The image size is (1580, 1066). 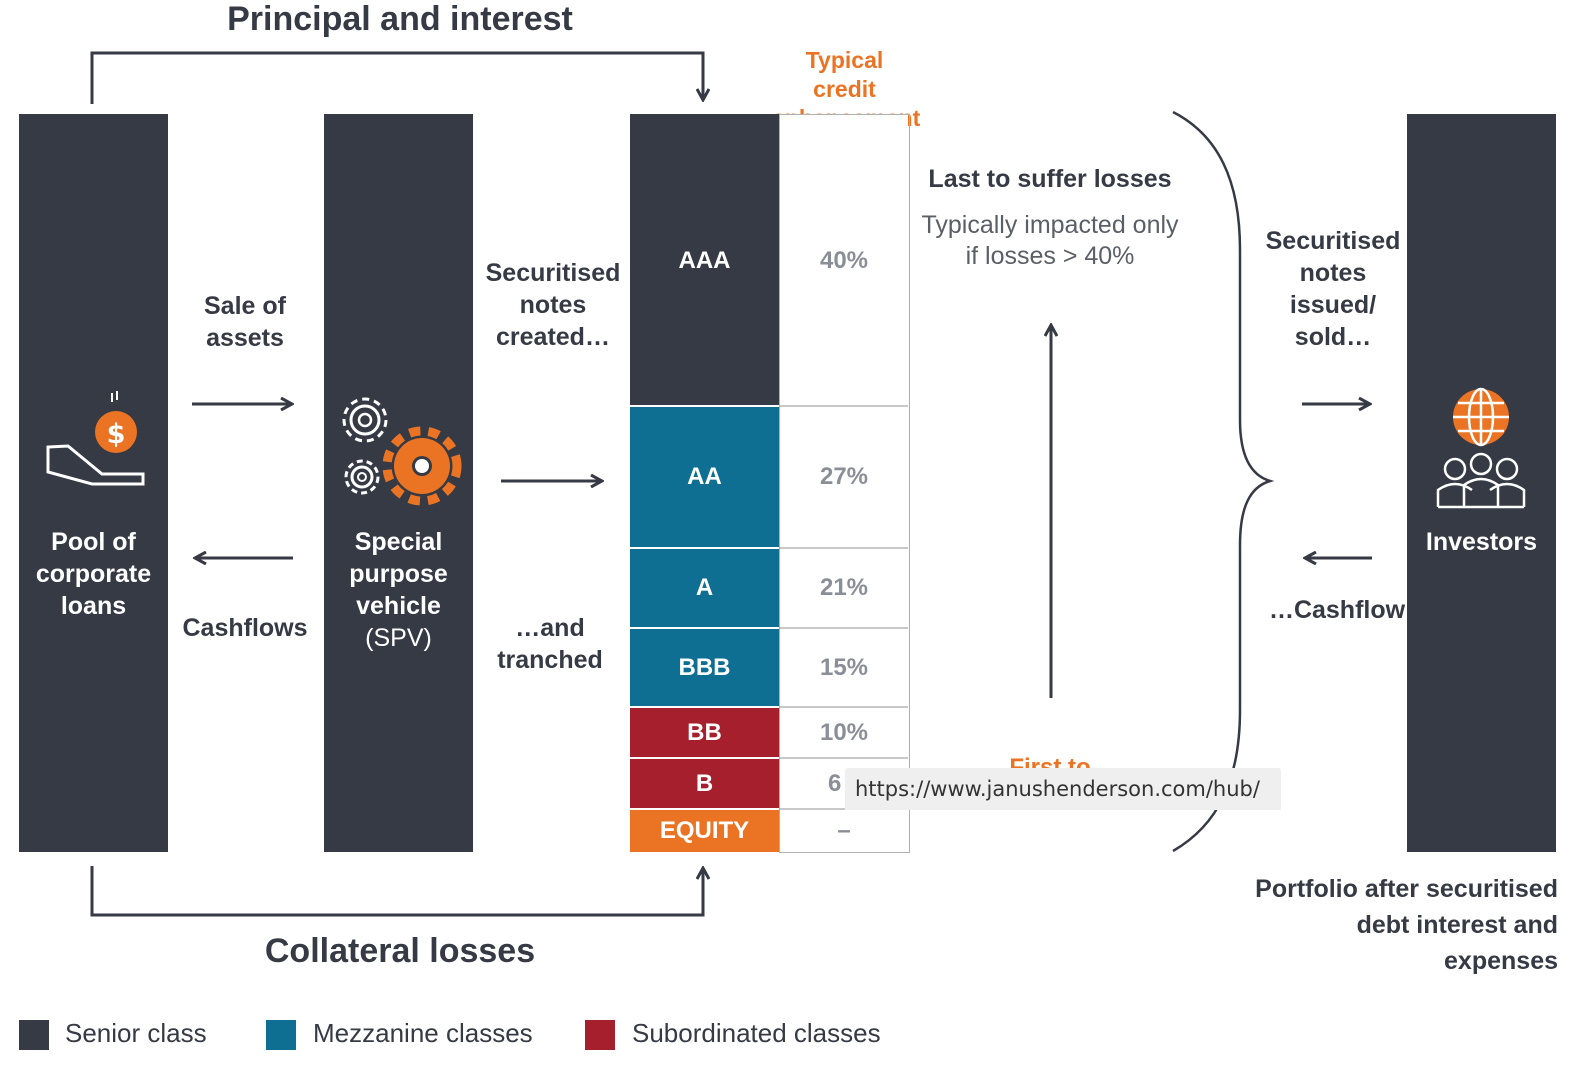 What do you see at coordinates (704, 260) in the screenshot?
I see `tranche-aaa: AAA` at bounding box center [704, 260].